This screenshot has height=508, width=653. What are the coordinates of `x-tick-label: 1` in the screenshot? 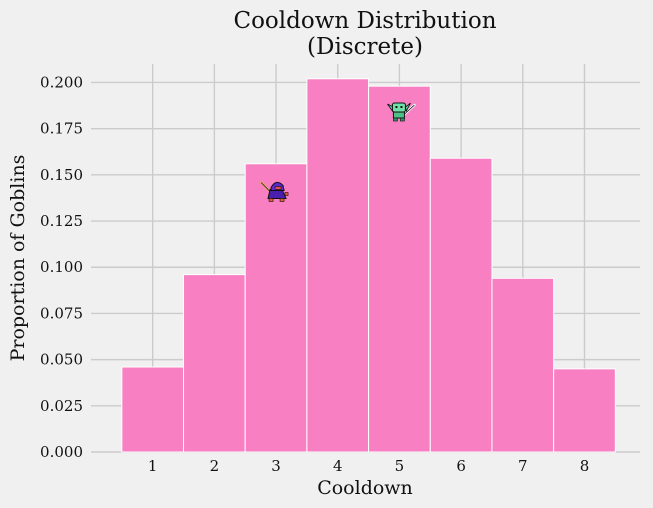 It's located at (153, 466).